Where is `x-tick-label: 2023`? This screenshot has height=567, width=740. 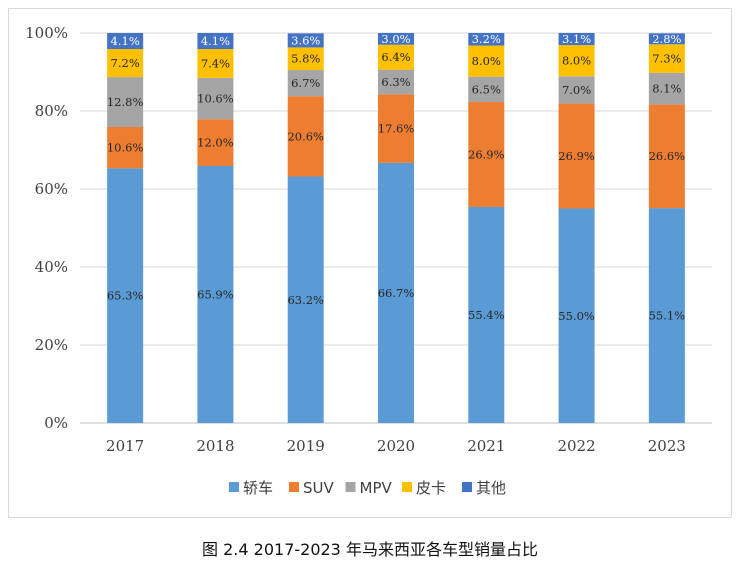 x-tick-label: 2023 is located at coordinates (667, 446).